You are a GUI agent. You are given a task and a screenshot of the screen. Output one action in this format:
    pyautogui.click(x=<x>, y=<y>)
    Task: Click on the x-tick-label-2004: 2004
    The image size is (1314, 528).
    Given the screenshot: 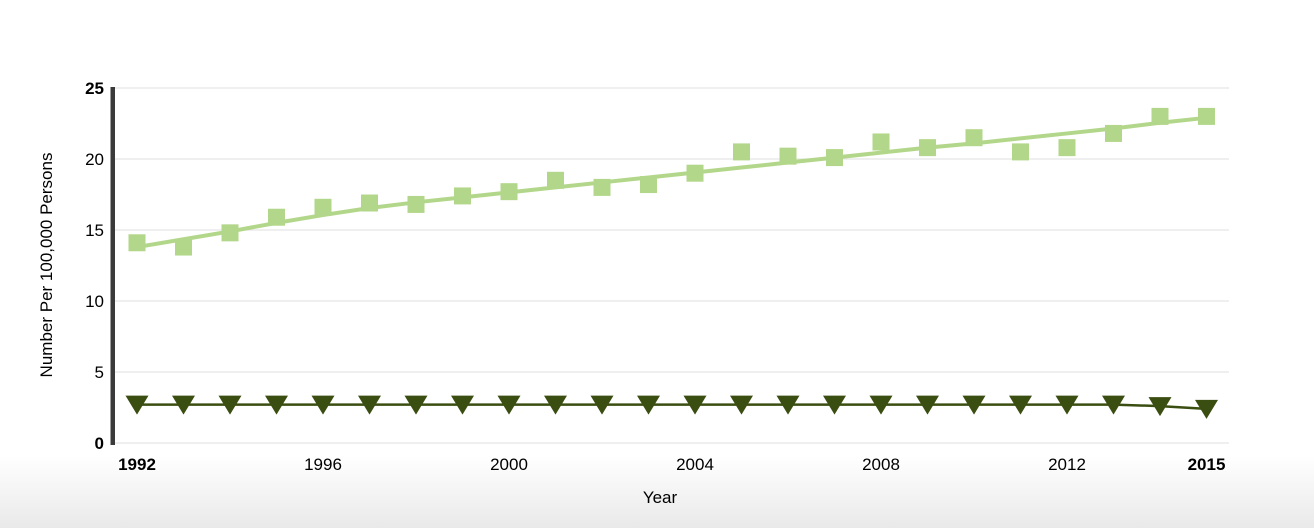 What is the action you would take?
    pyautogui.click(x=695, y=464)
    